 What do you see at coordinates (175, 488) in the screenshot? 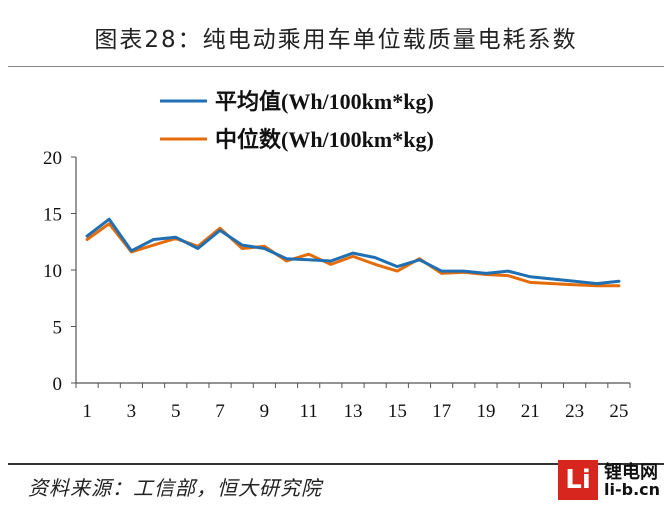
I see `source-note: 资料来源：工信部，恒大研究院` at bounding box center [175, 488].